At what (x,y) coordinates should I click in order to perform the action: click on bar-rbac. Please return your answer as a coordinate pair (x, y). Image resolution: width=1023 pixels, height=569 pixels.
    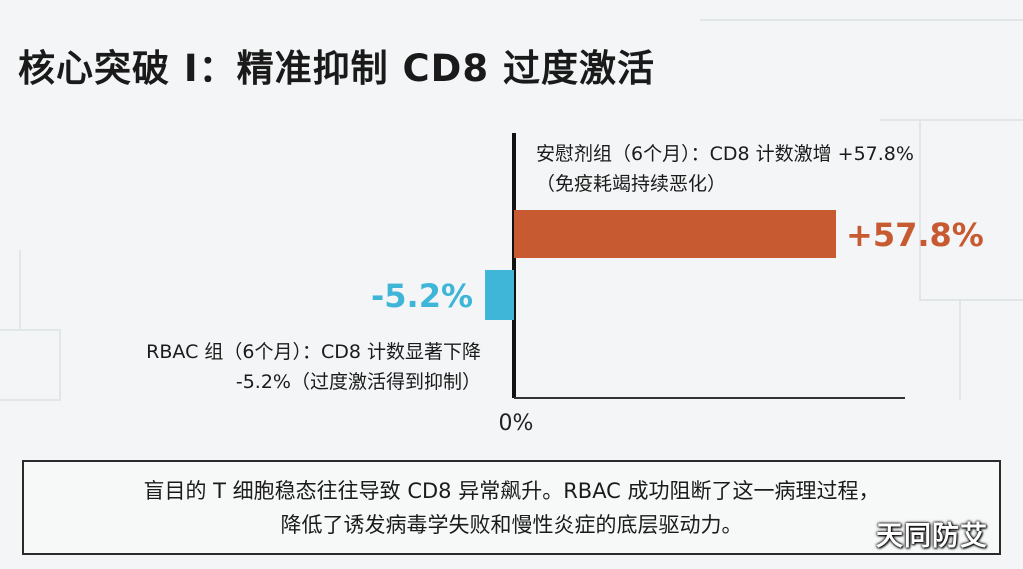
    Looking at the image, I should click on (499, 295).